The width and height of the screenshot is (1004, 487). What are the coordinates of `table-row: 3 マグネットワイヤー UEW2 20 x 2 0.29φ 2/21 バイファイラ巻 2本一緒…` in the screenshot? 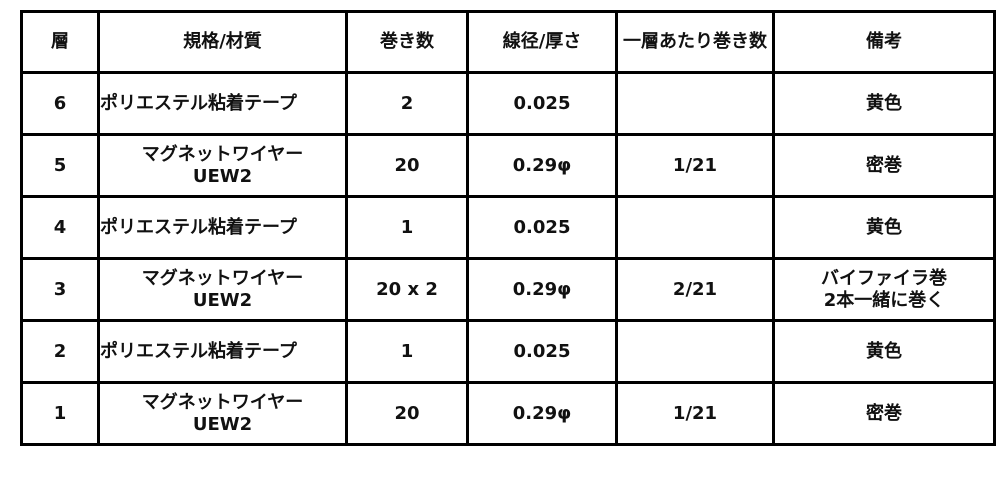 It's located at (508, 289).